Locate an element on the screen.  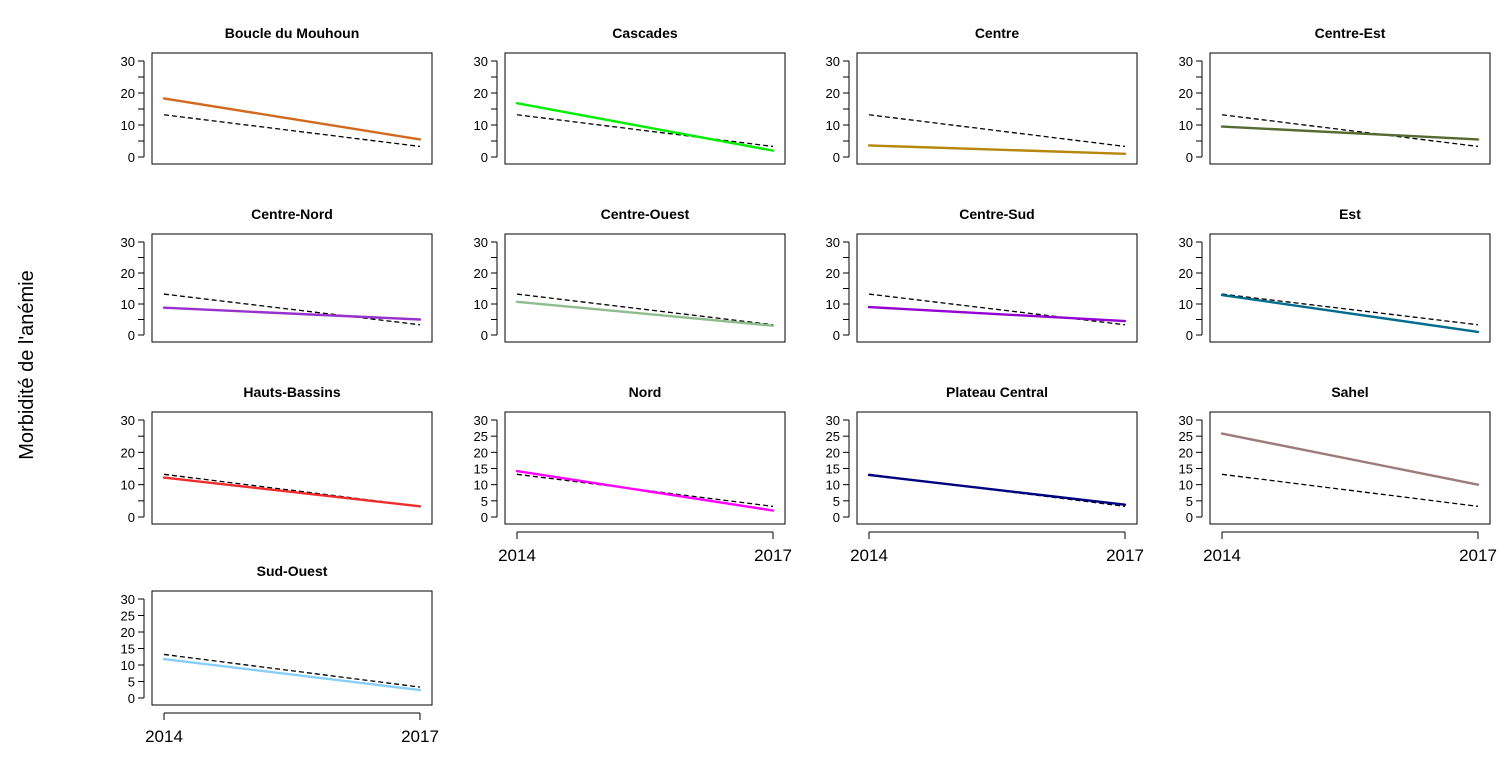
panel: Est 0 10 20 30 is located at coordinates (1335, 274).